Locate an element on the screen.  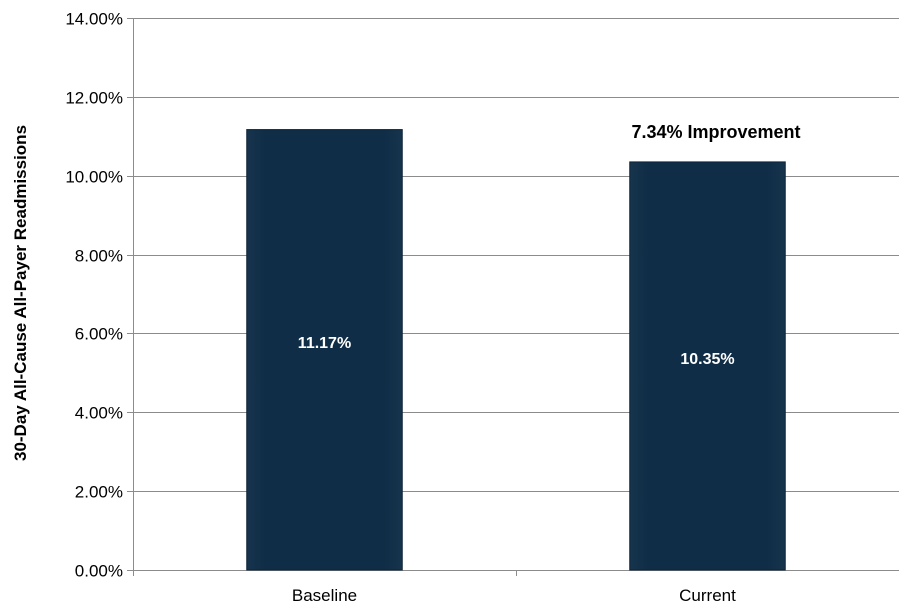
x-tick-label: Baseline is located at coordinates (324, 595).